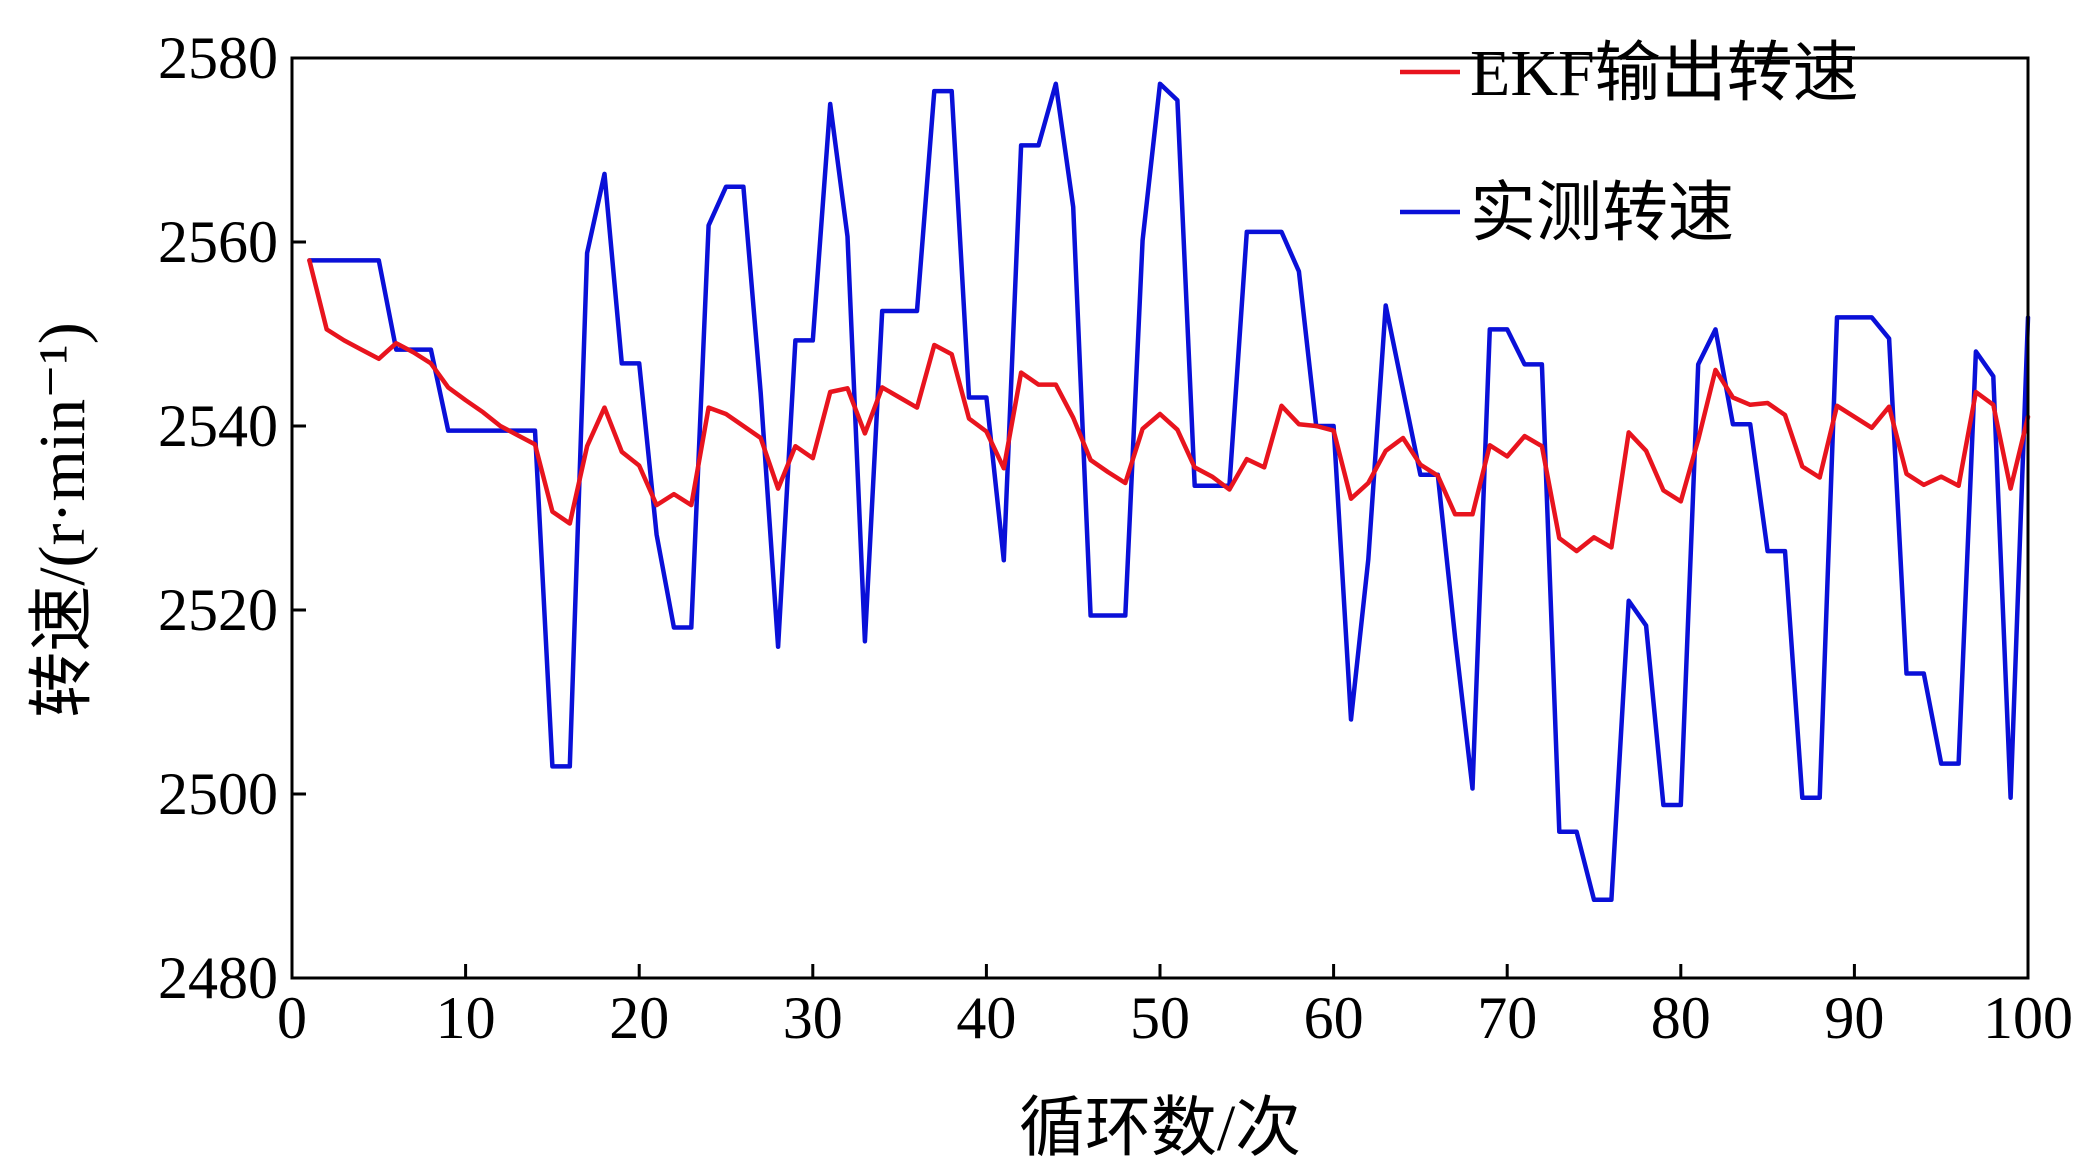 This screenshot has width=2087, height=1175. Describe the element at coordinates (466, 1018) in the screenshot. I see `x-tick-label: 10` at that location.